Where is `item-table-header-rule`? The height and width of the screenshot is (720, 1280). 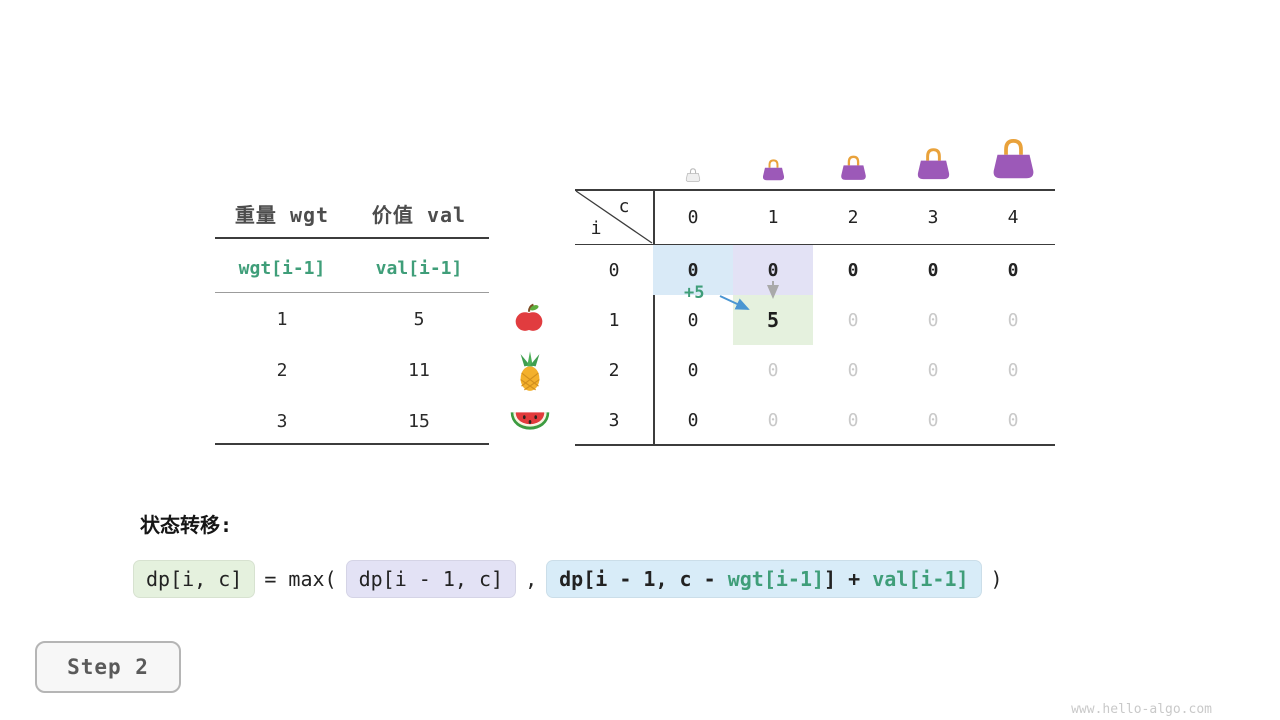 item-table-header-rule is located at coordinates (352, 238).